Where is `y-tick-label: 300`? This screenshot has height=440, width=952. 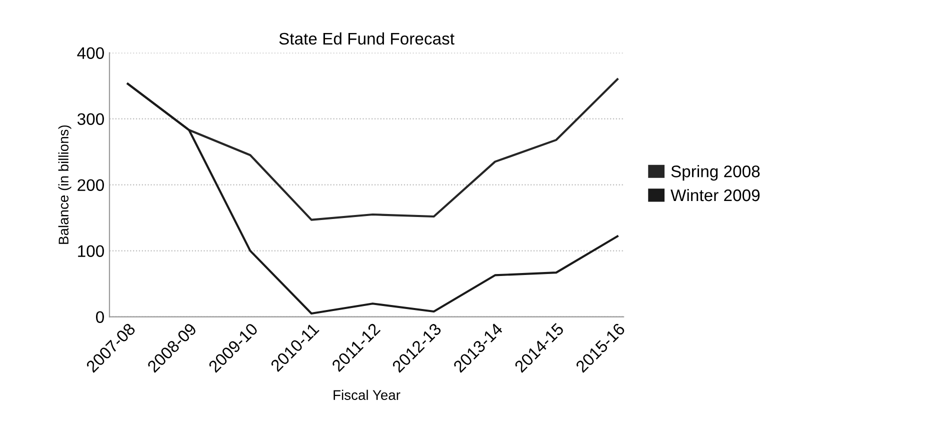 y-tick-label: 300 is located at coordinates (90, 119).